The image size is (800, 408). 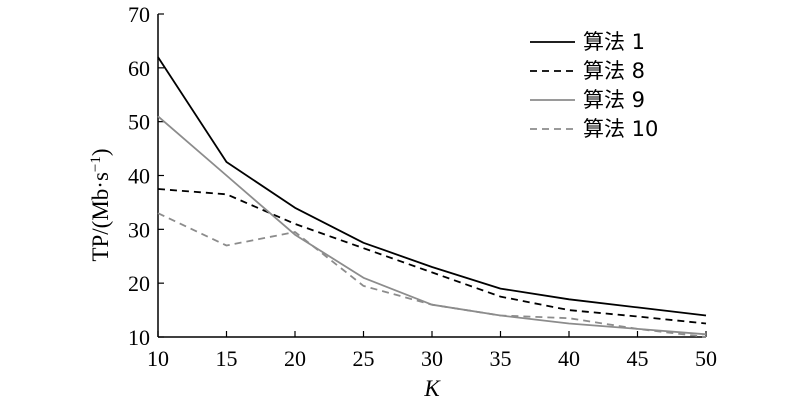 What do you see at coordinates (227, 358) in the screenshot?
I see `x-tick-label: 15` at bounding box center [227, 358].